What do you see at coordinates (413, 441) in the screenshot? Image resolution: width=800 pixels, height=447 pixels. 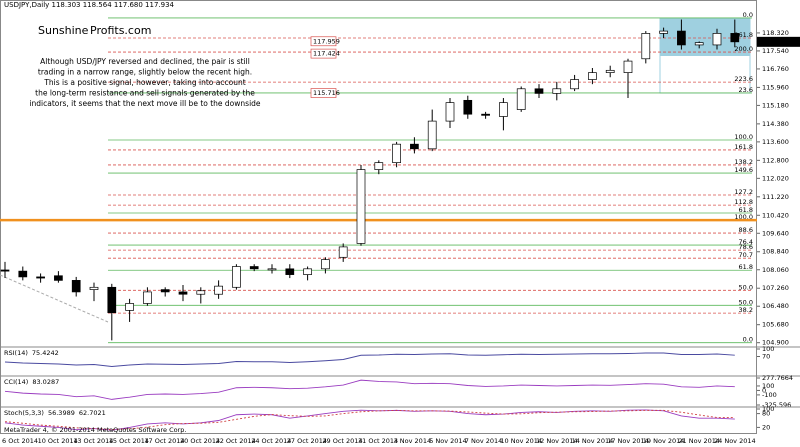 I see `x-tick-label: 3 Nov 2014` at bounding box center [413, 441].